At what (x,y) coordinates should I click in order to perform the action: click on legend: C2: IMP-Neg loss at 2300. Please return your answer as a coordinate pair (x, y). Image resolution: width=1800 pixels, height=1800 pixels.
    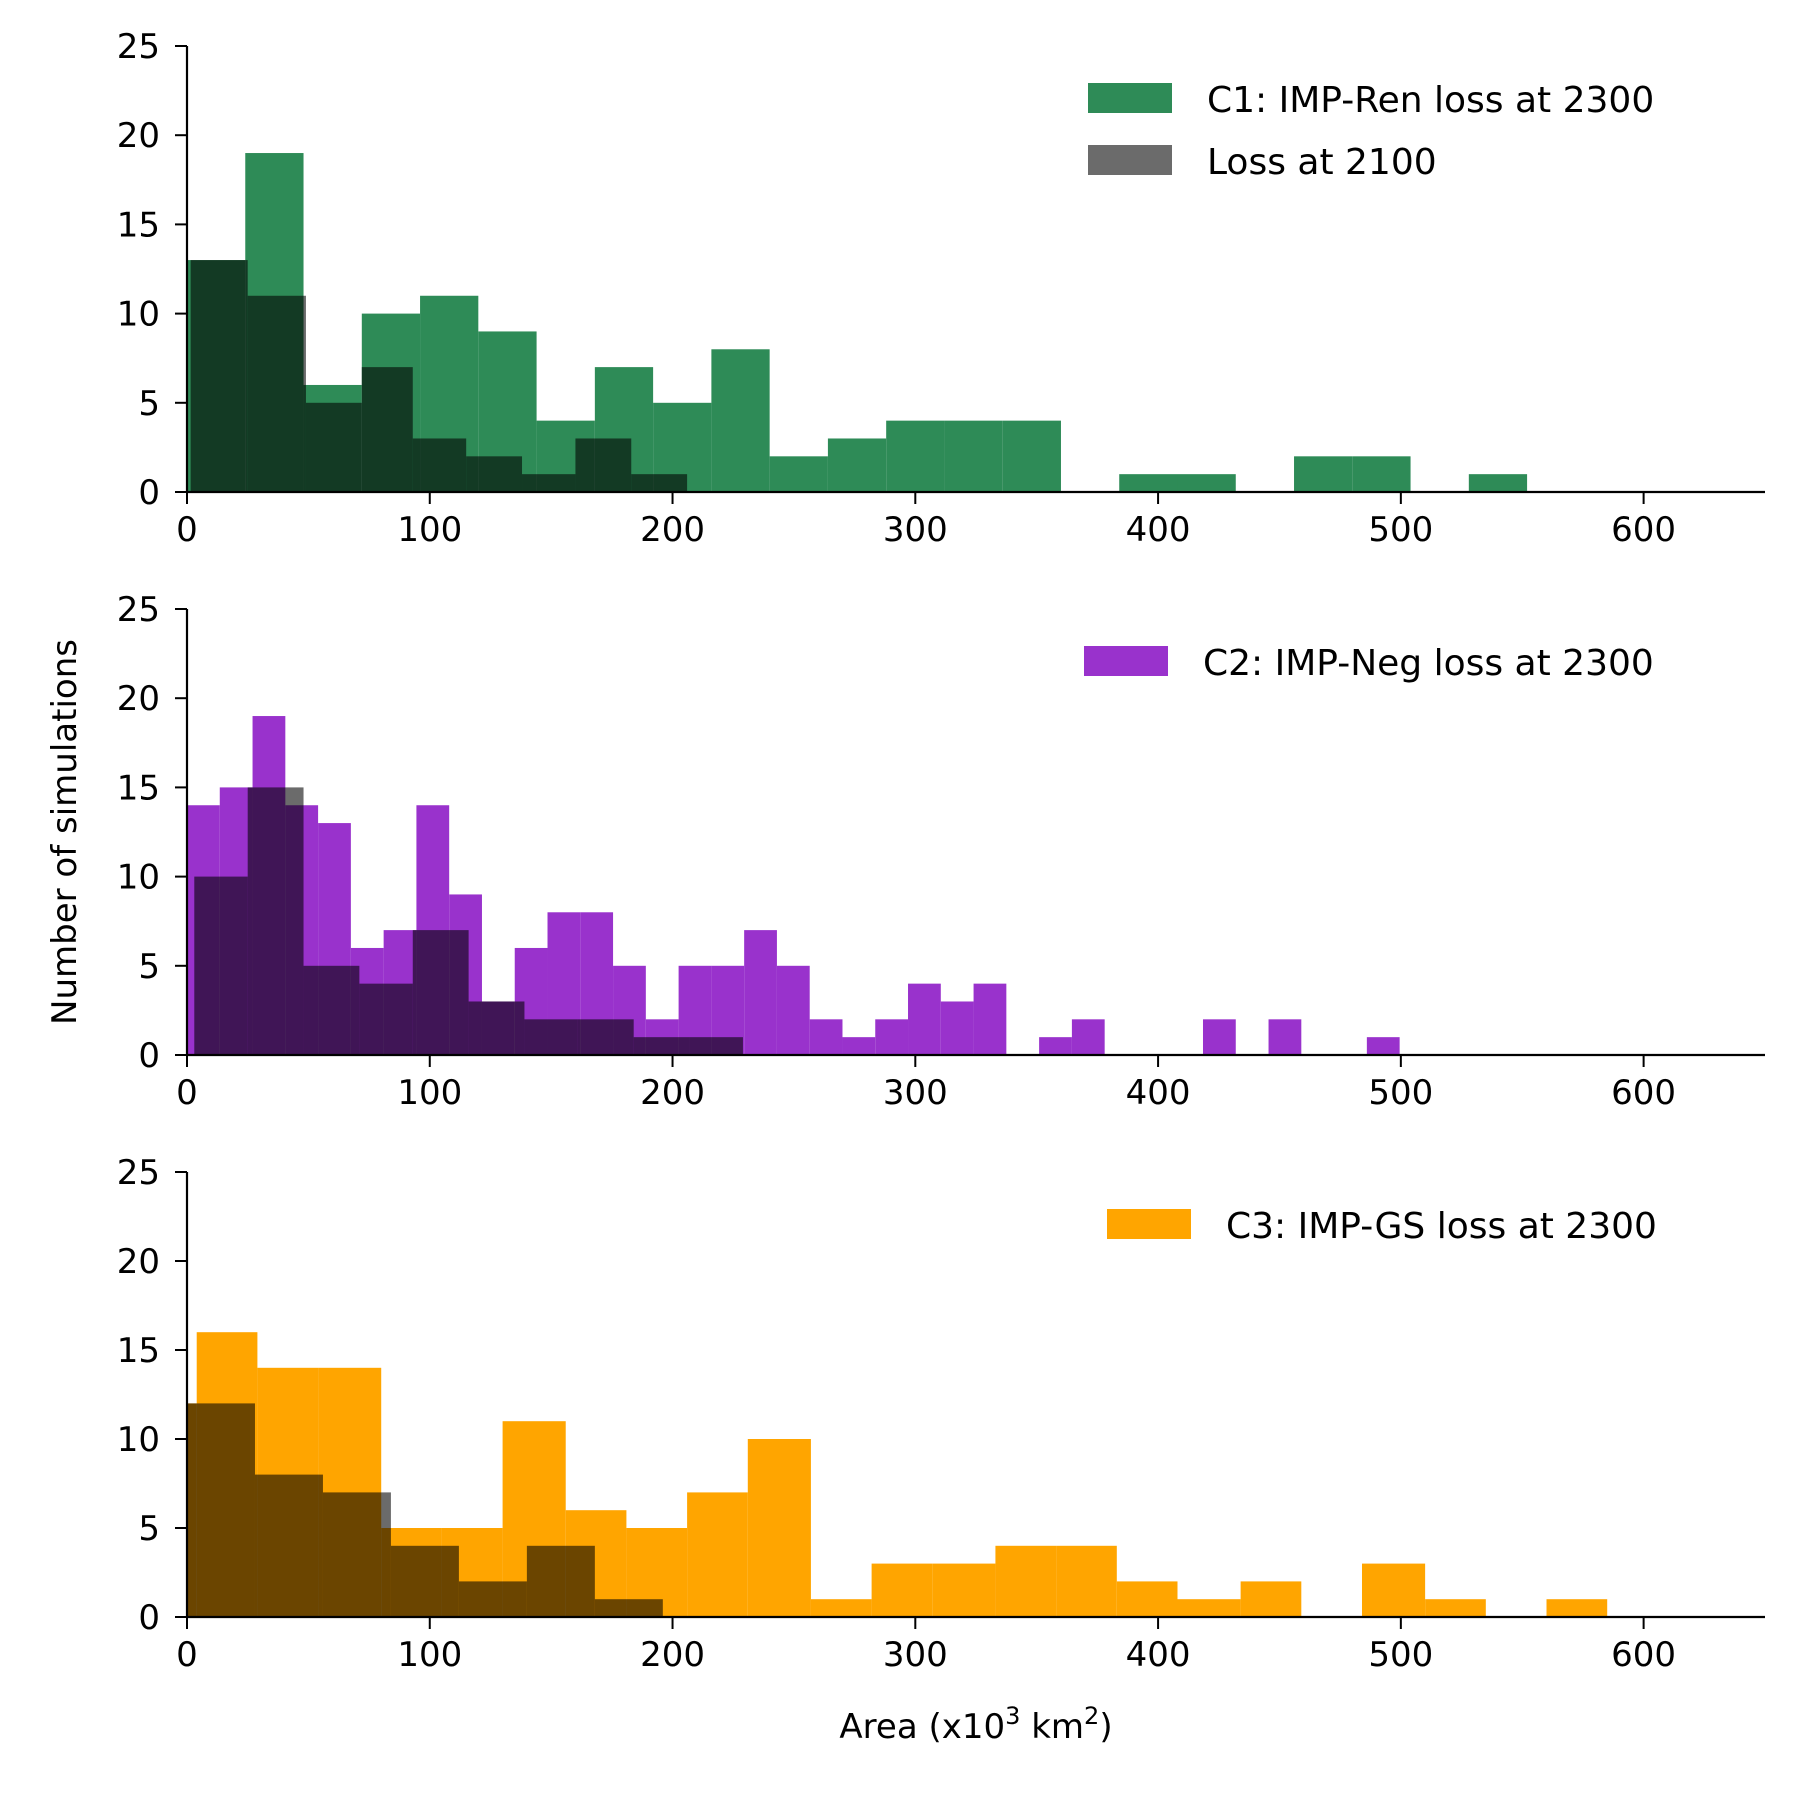
    Looking at the image, I should click on (1369, 663).